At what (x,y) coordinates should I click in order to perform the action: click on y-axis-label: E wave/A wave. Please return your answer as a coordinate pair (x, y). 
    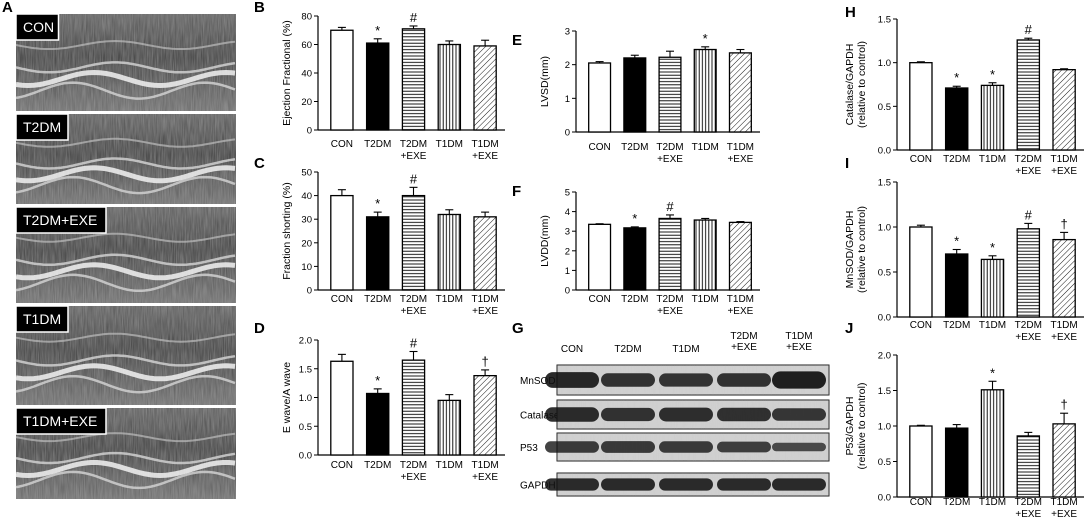
    Looking at the image, I should click on (287, 397).